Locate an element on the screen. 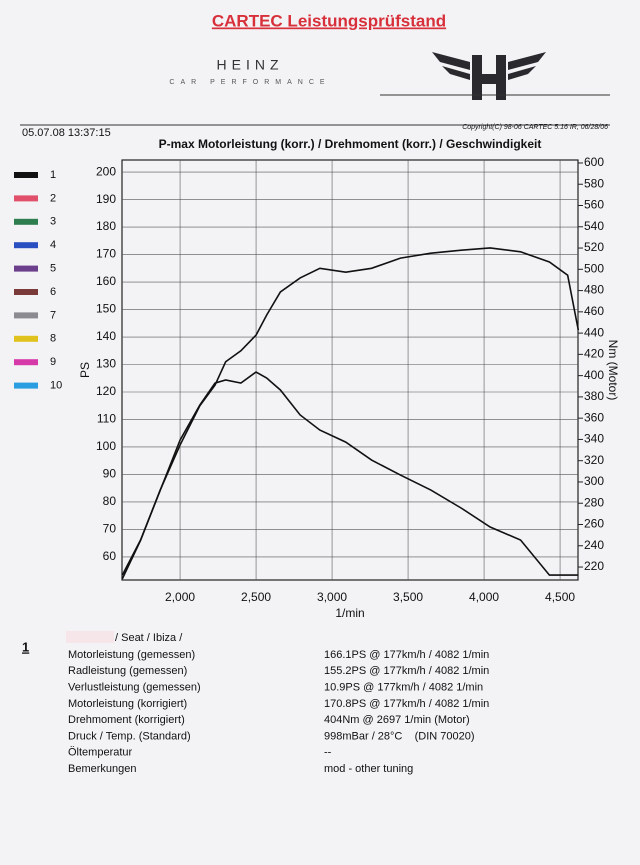  result-value: 998mBar / 28°C (DIN 70020) is located at coordinates (399, 736).